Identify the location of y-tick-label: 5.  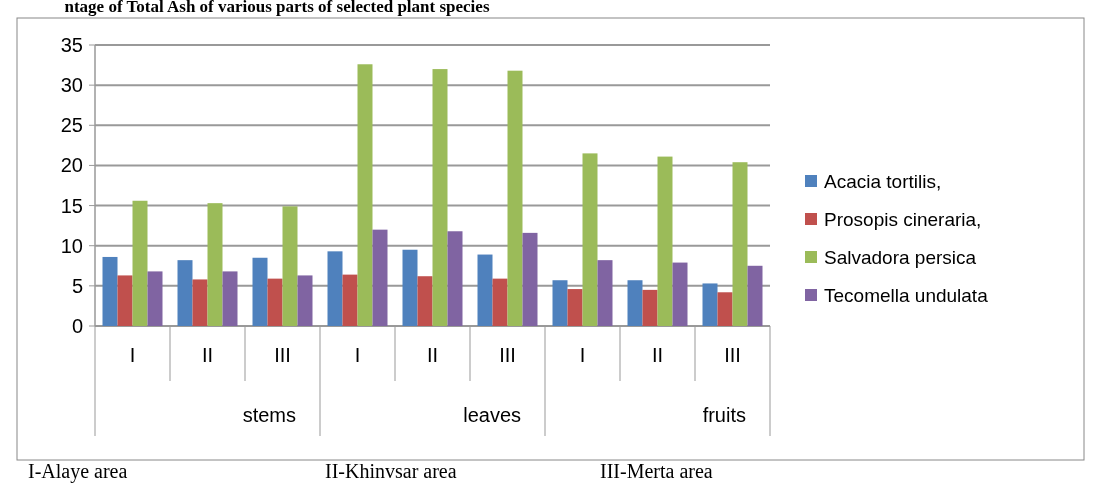
(77, 285).